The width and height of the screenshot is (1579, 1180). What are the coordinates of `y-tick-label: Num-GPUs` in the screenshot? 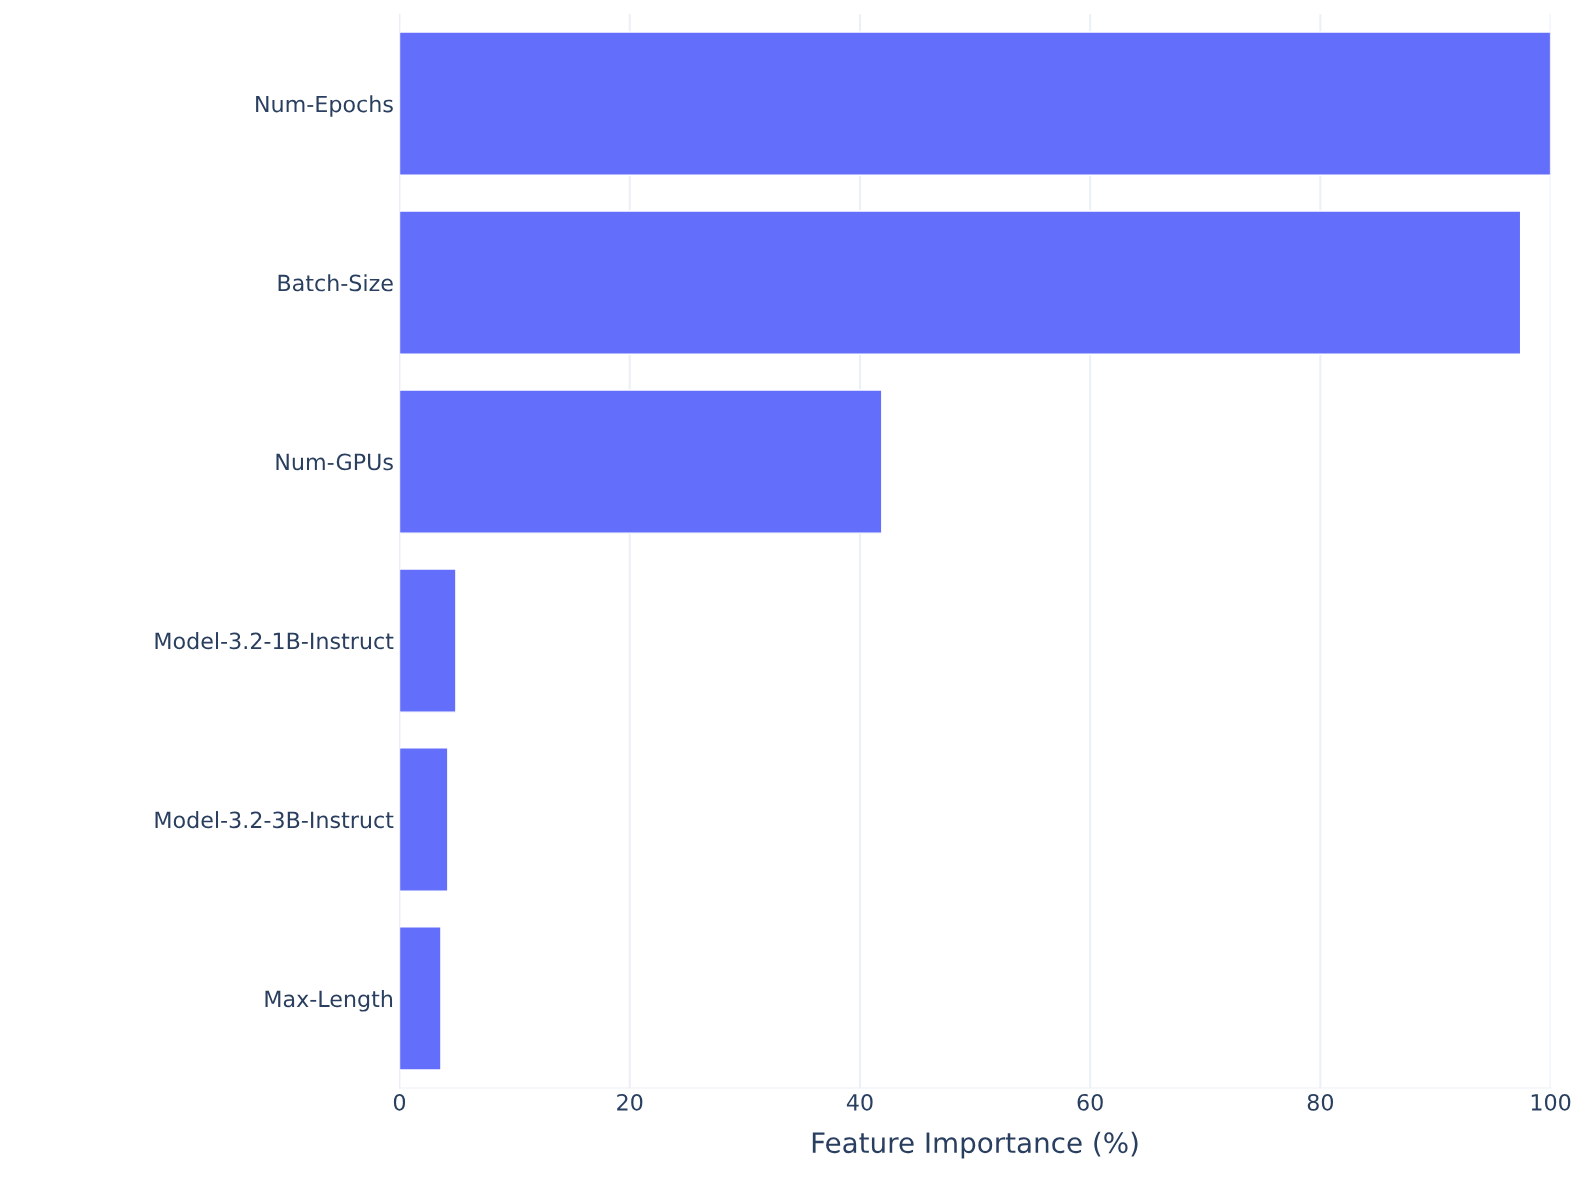 It's located at (334, 462).